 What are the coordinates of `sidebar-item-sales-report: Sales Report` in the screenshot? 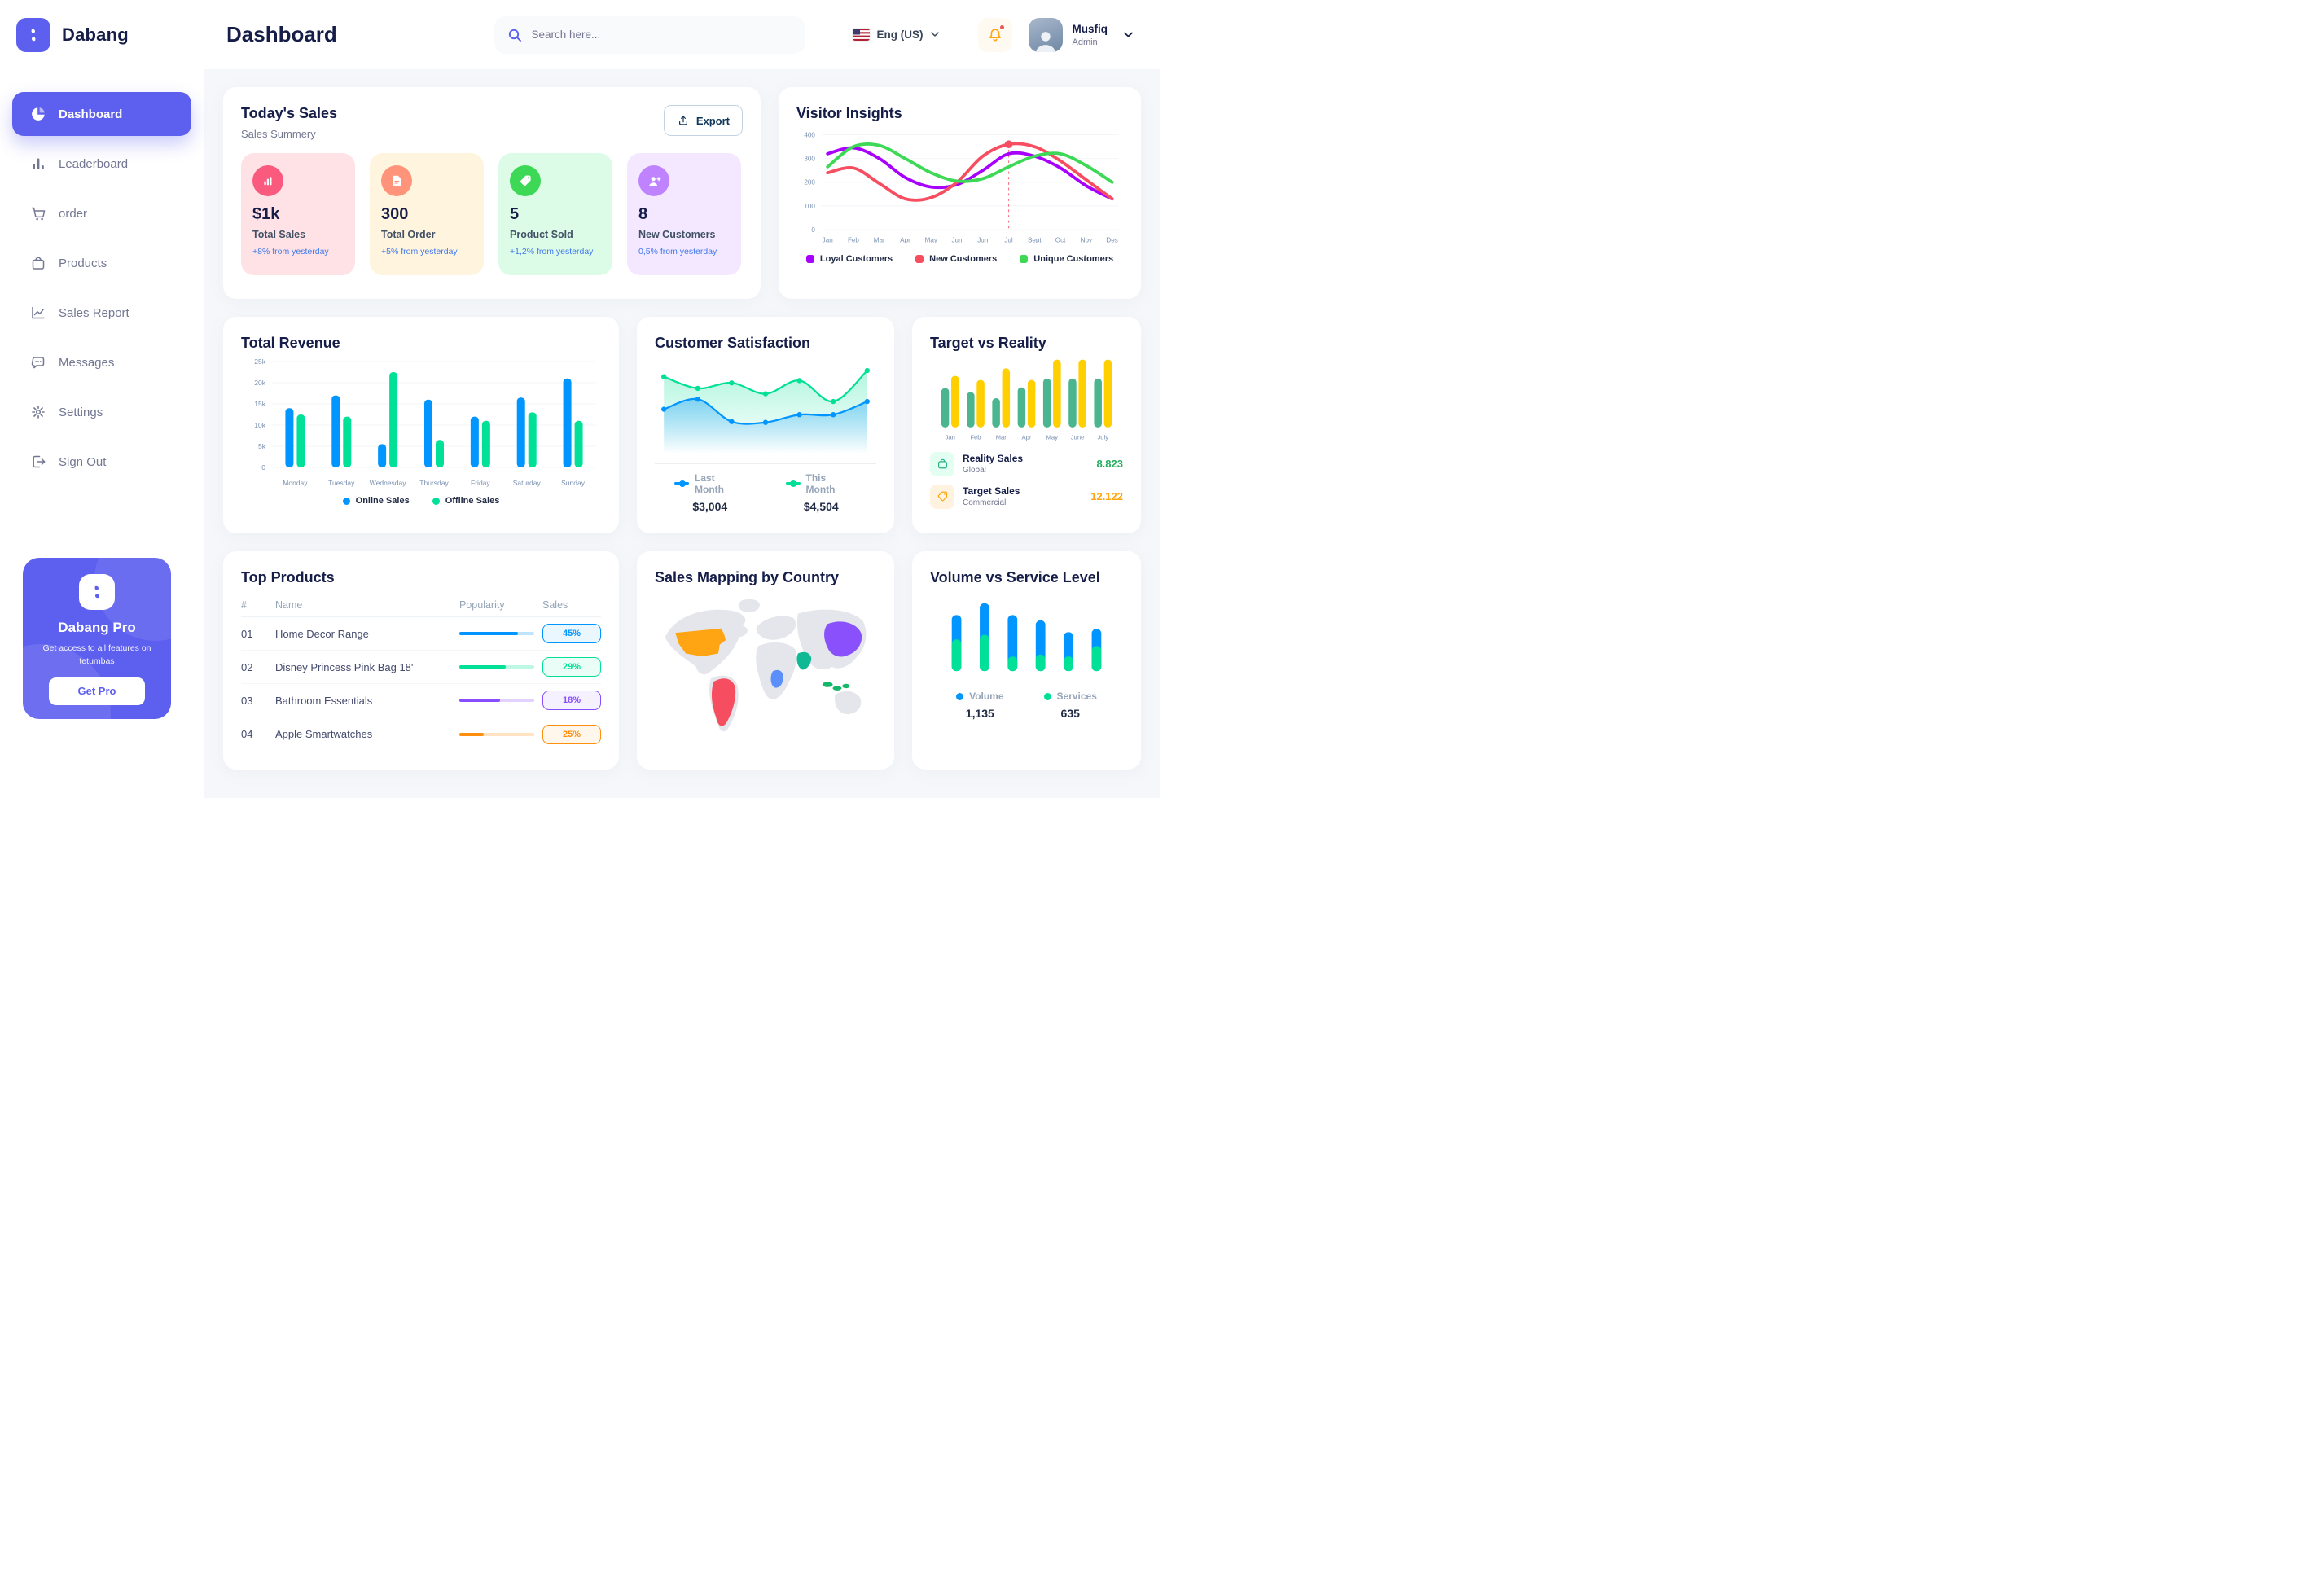 It's located at (101, 313).